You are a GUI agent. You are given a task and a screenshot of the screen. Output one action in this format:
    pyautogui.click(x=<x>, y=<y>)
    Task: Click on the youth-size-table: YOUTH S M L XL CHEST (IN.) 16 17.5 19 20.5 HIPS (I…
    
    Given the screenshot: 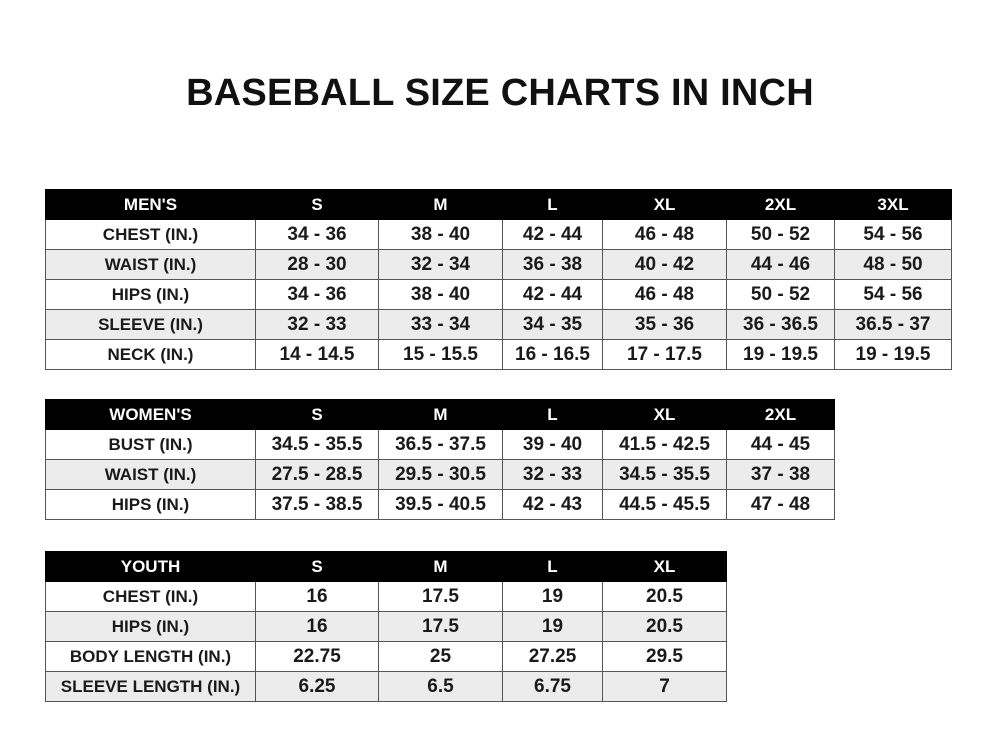 What is the action you would take?
    pyautogui.click(x=386, y=626)
    